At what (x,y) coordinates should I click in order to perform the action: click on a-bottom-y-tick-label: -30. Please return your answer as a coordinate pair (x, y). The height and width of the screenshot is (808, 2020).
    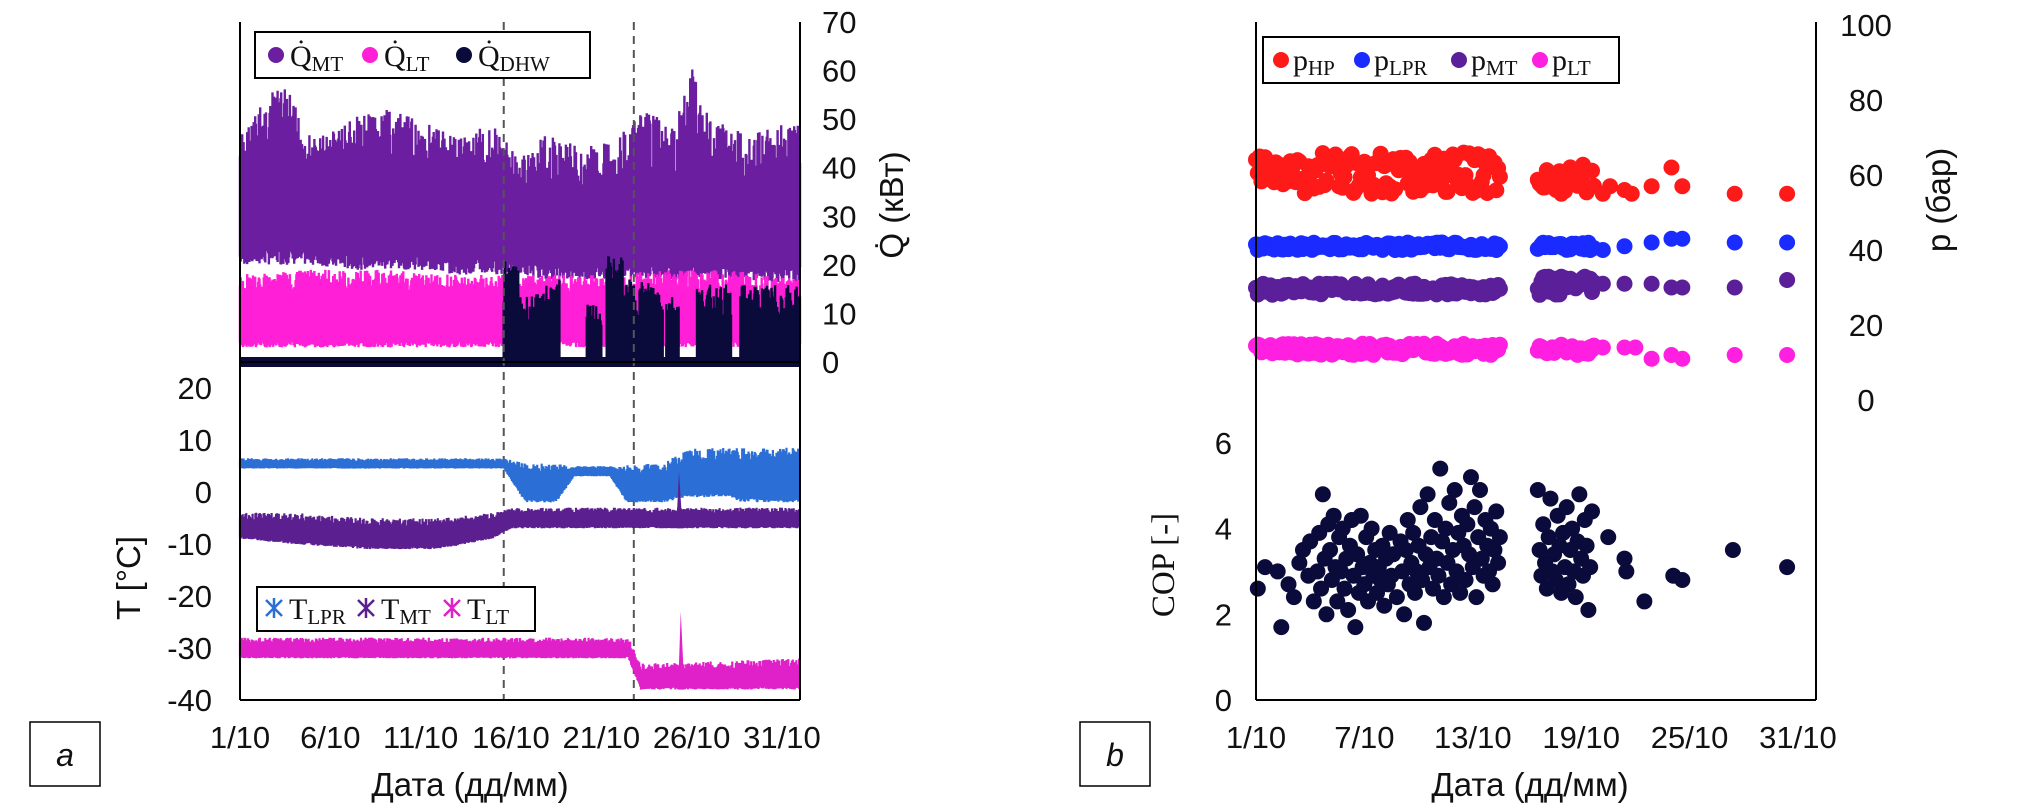
    Looking at the image, I should click on (189, 648).